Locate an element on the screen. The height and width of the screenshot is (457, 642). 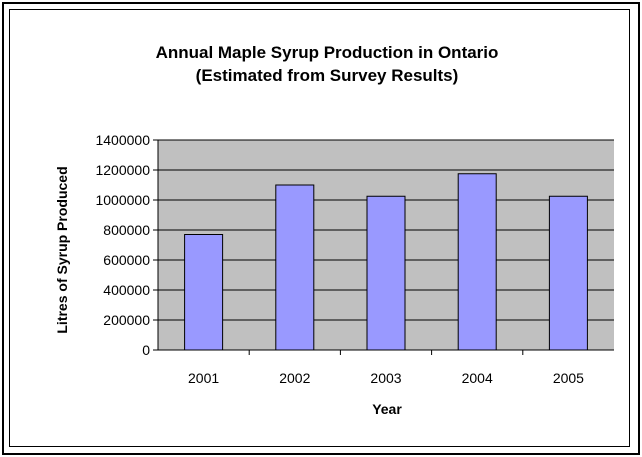
y-tick-label: 400000 is located at coordinates (126, 290).